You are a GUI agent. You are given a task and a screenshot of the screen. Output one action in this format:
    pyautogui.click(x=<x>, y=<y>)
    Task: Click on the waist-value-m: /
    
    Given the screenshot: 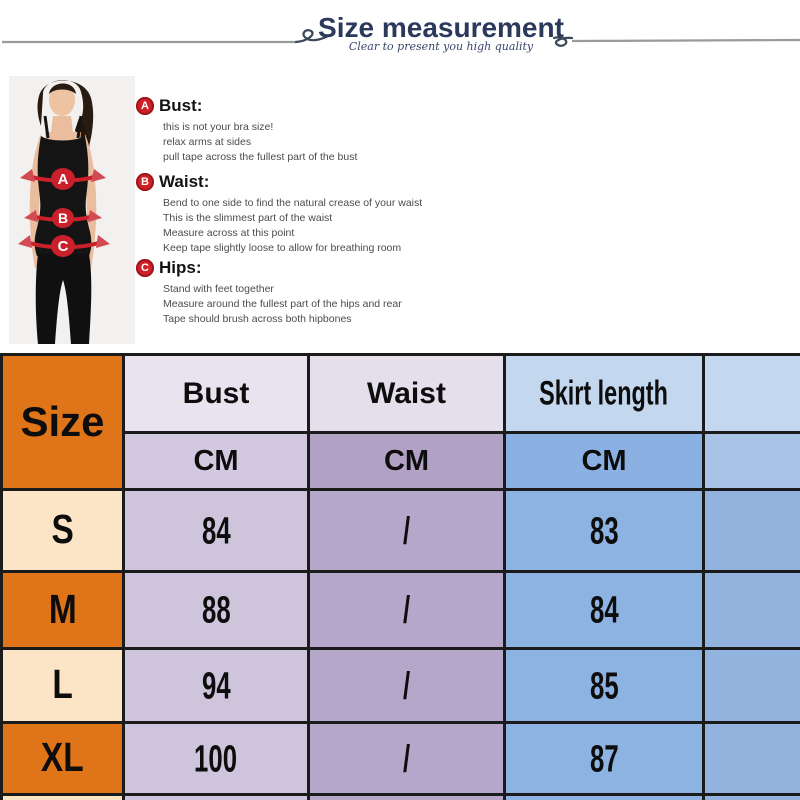 What is the action you would take?
    pyautogui.click(x=406, y=610)
    